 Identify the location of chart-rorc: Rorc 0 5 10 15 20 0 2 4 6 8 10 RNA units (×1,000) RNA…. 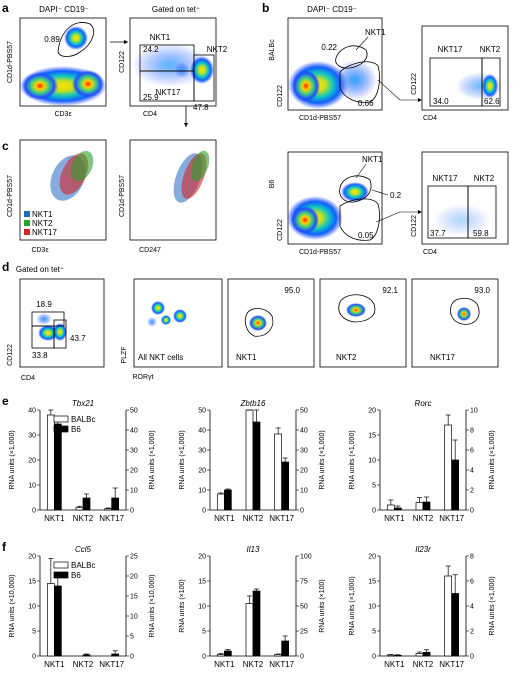
(422, 461).